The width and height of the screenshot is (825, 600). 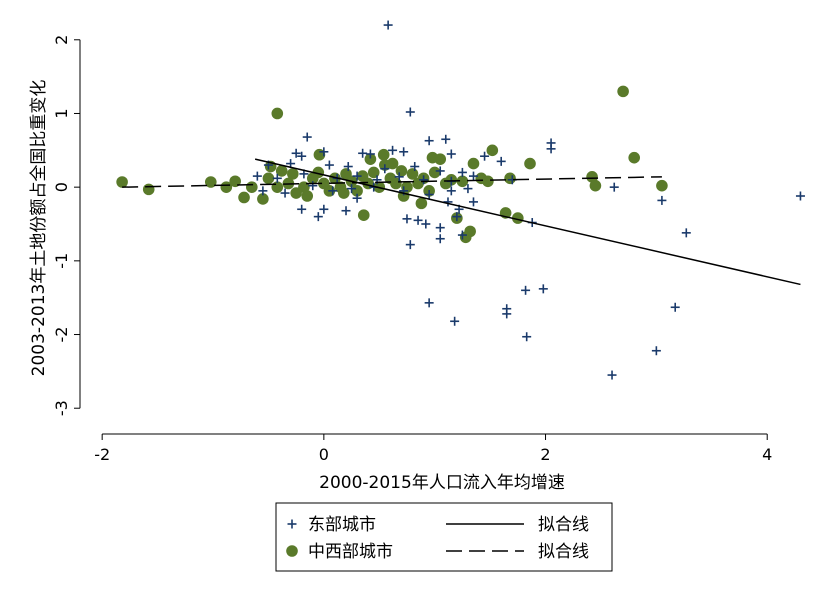 I want to click on y-axis-label: 2003-2013年土地份额占全国比重变化, so click(x=39, y=228).